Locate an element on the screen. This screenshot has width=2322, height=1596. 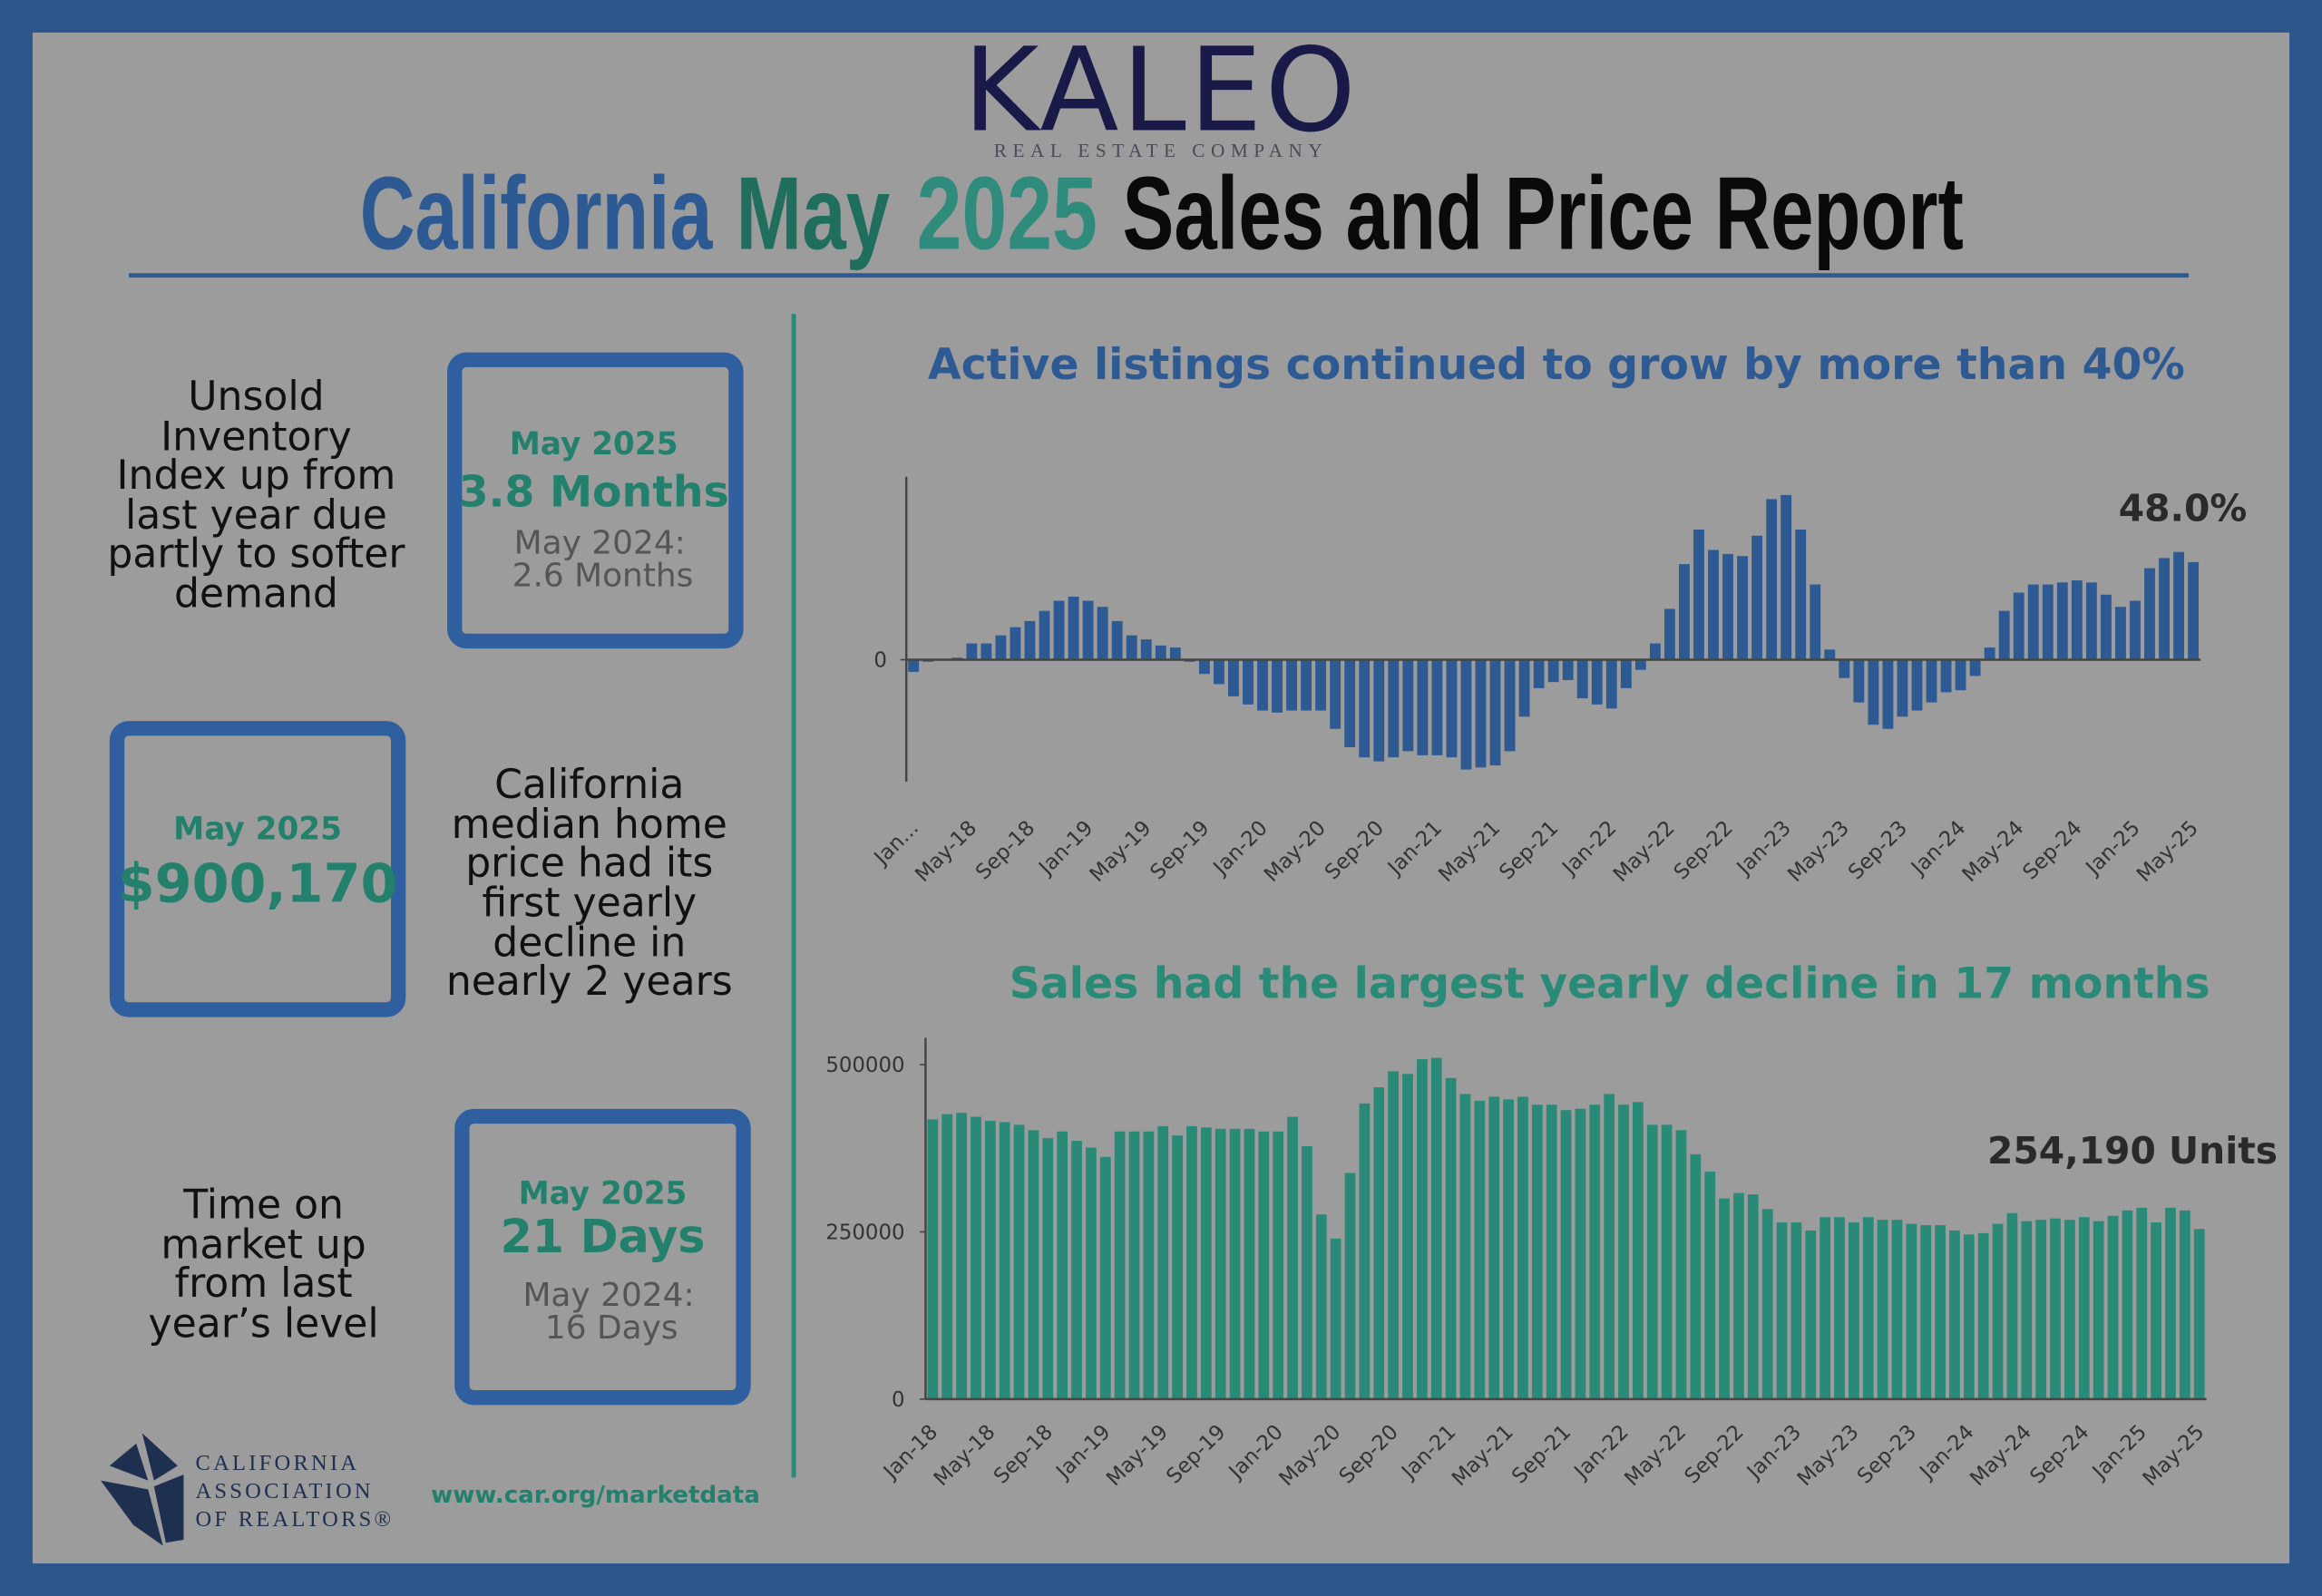
stat-previous: May 2024: is located at coordinates (608, 1295).